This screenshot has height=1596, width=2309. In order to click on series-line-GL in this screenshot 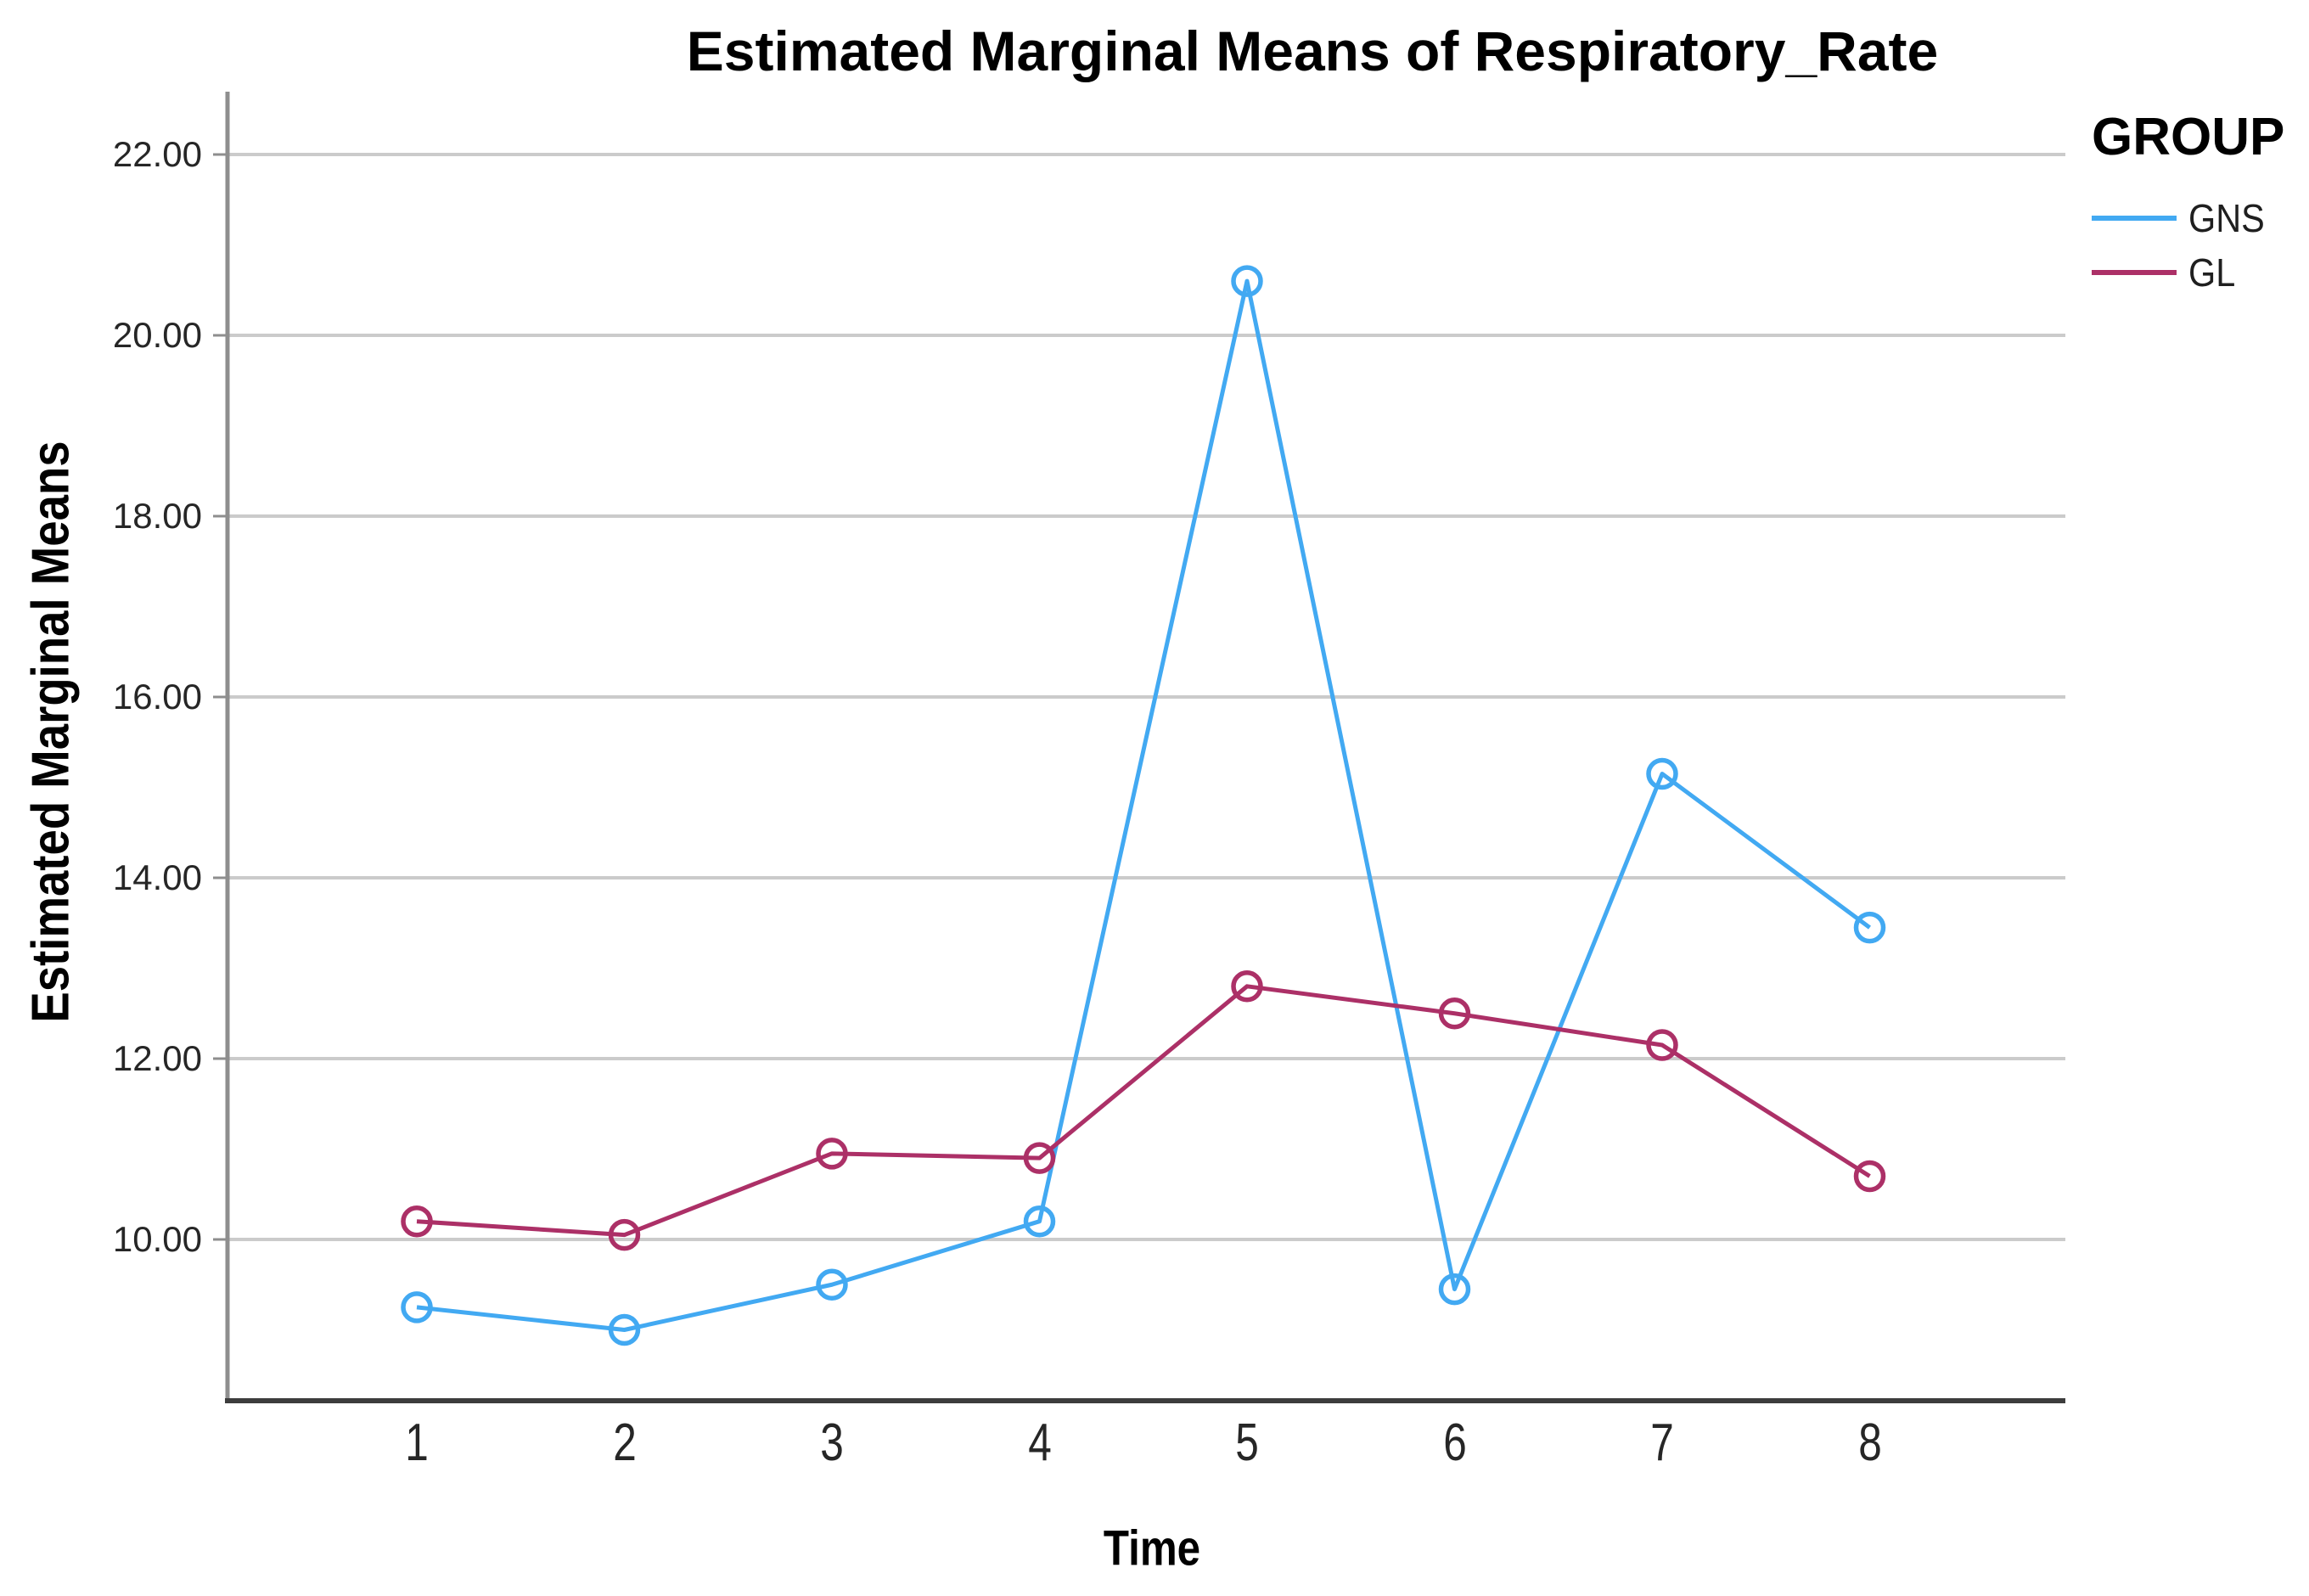, I will do `click(1143, 1111)`.